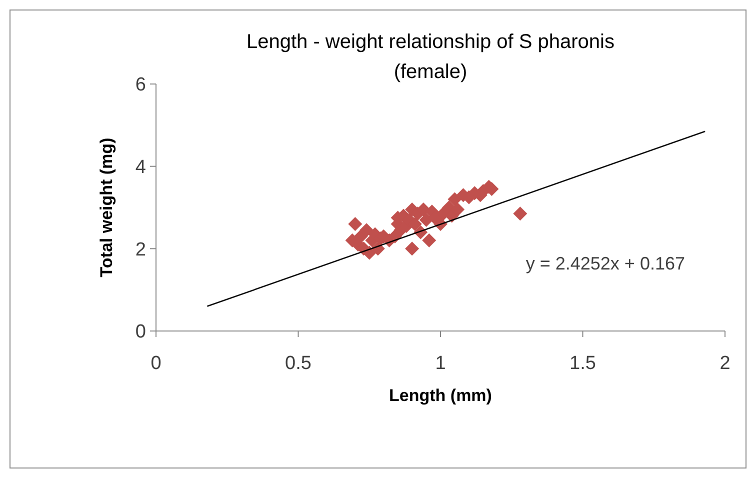 Image resolution: width=756 pixels, height=478 pixels. I want to click on y-tick-label: 2, so click(140, 249).